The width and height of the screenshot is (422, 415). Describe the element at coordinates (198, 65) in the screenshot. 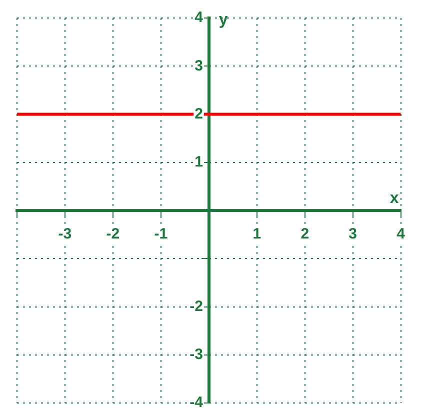

I see `y-tick-label: 3` at that location.